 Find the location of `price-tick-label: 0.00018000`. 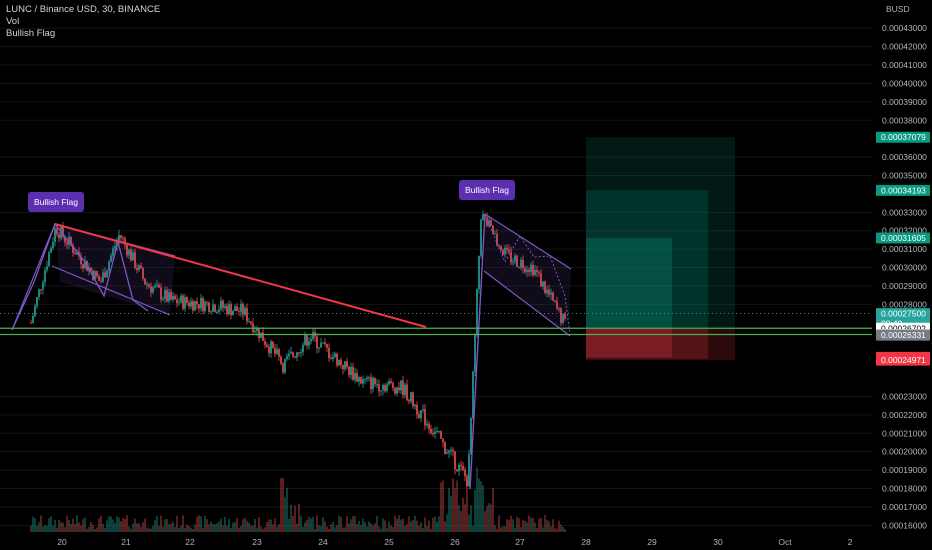

price-tick-label: 0.00018000 is located at coordinates (904, 488).